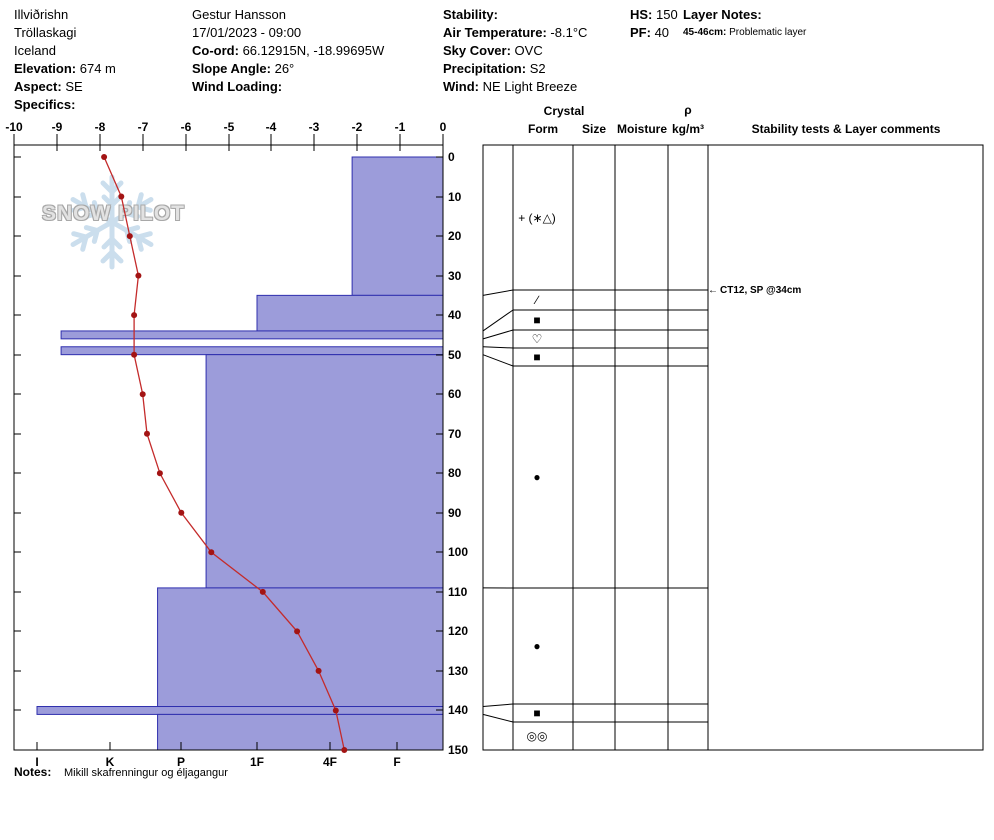 Image resolution: width=994 pixels, height=840 pixels. I want to click on aspect-row: Aspect: SE, so click(65, 87).